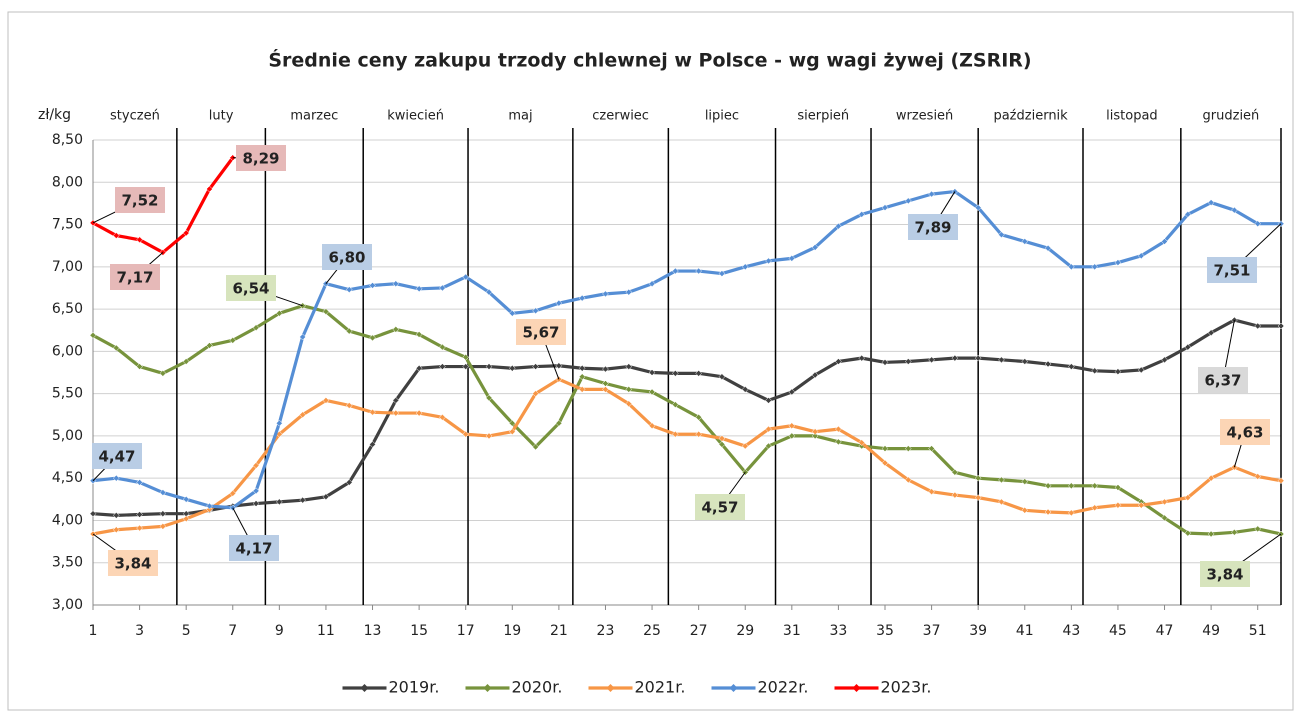 This screenshot has width=1294, height=715. I want to click on x-tick-label: 51, so click(1258, 631).